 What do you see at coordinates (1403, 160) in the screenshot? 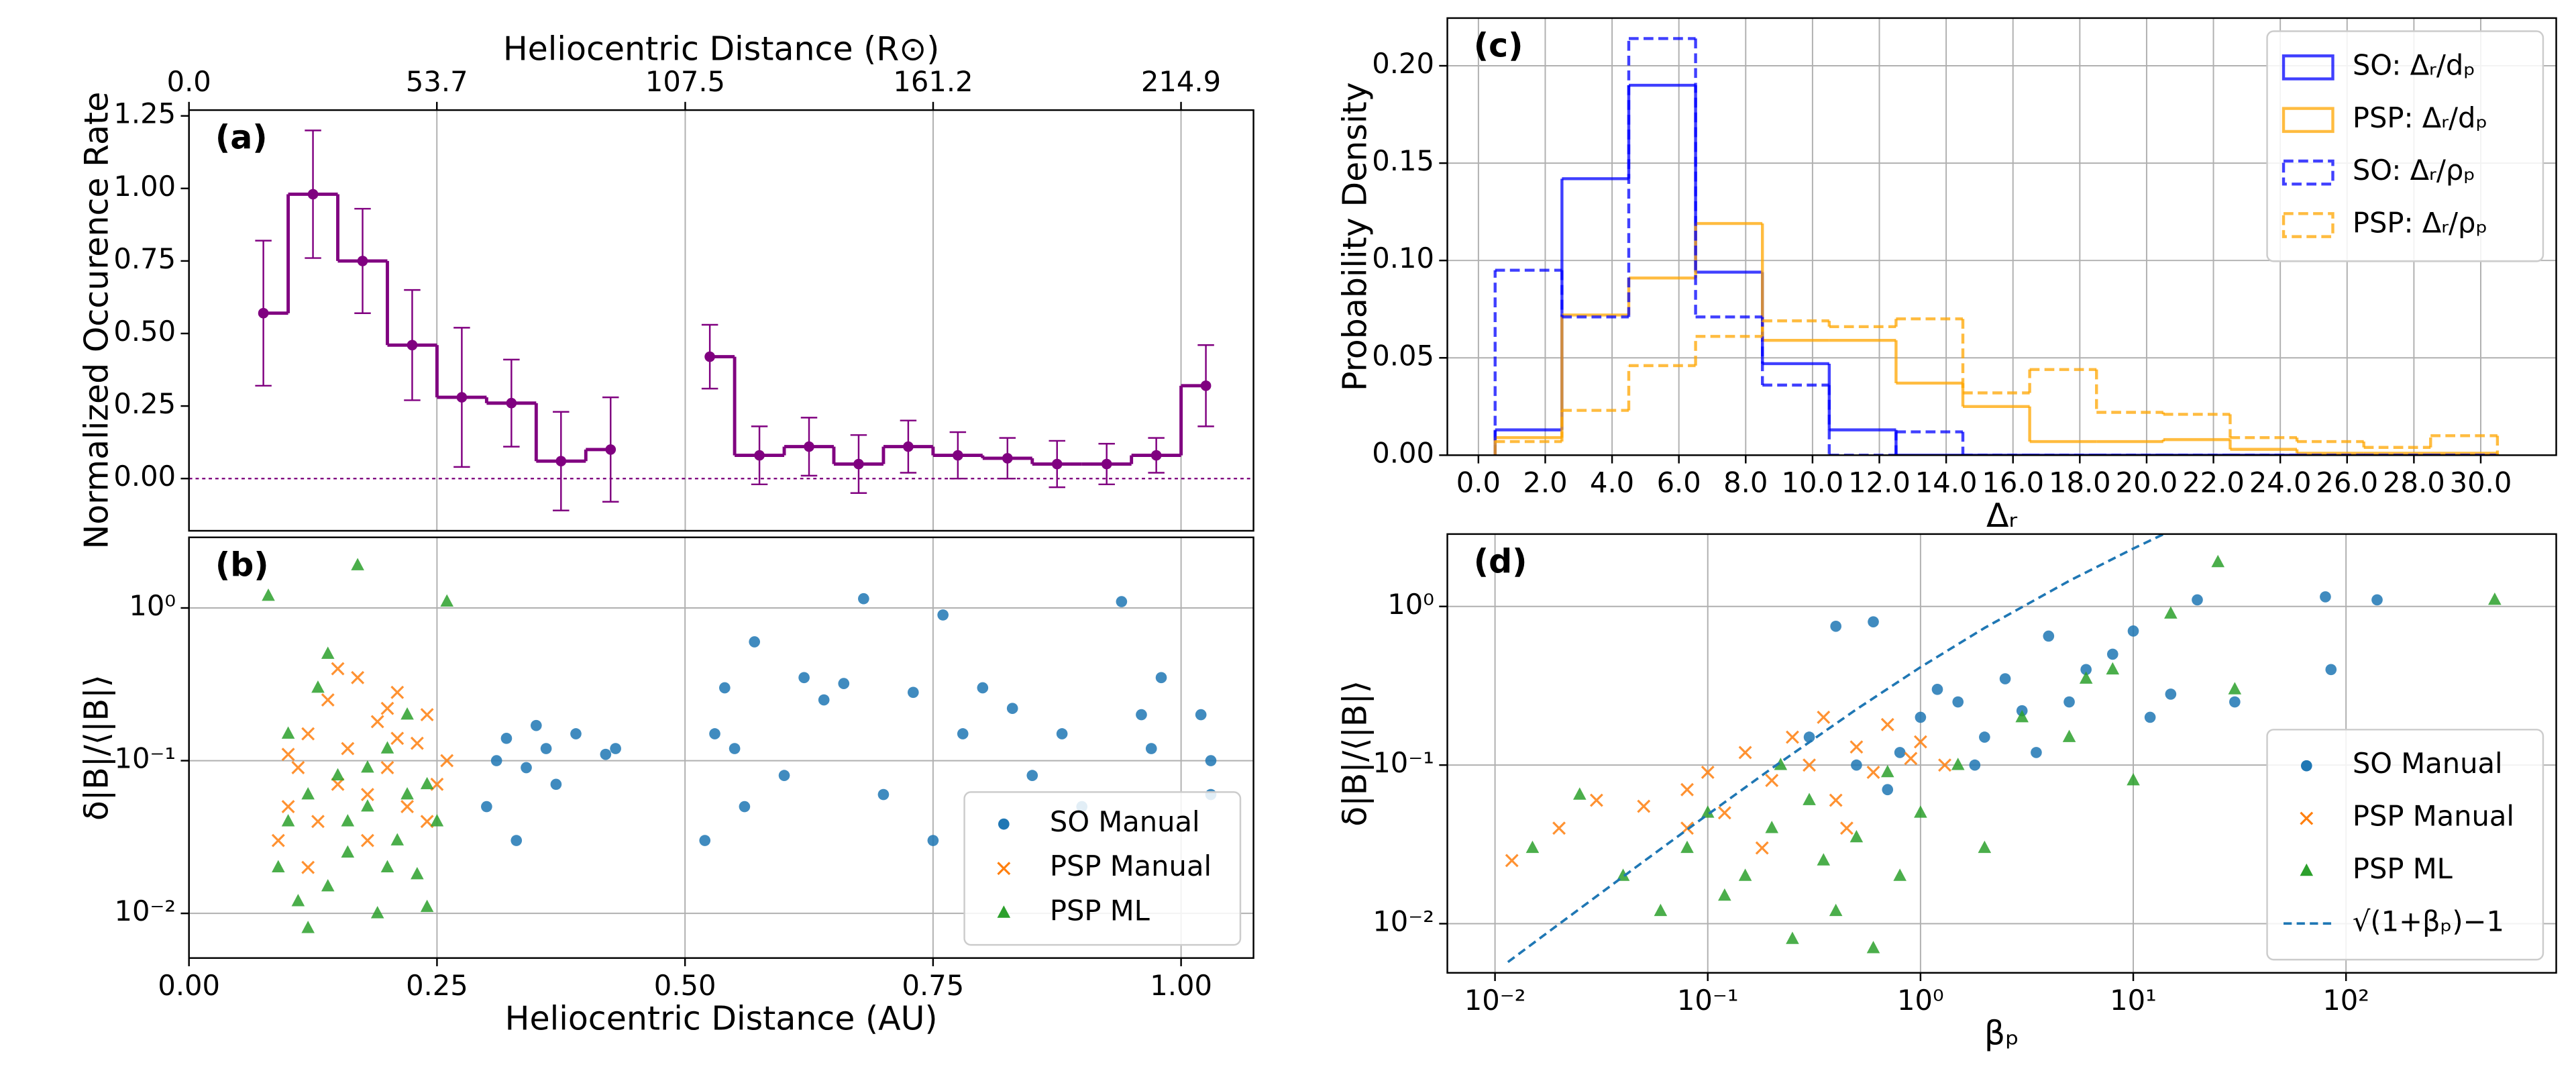
I see `y-tick-label: 0.15` at bounding box center [1403, 160].